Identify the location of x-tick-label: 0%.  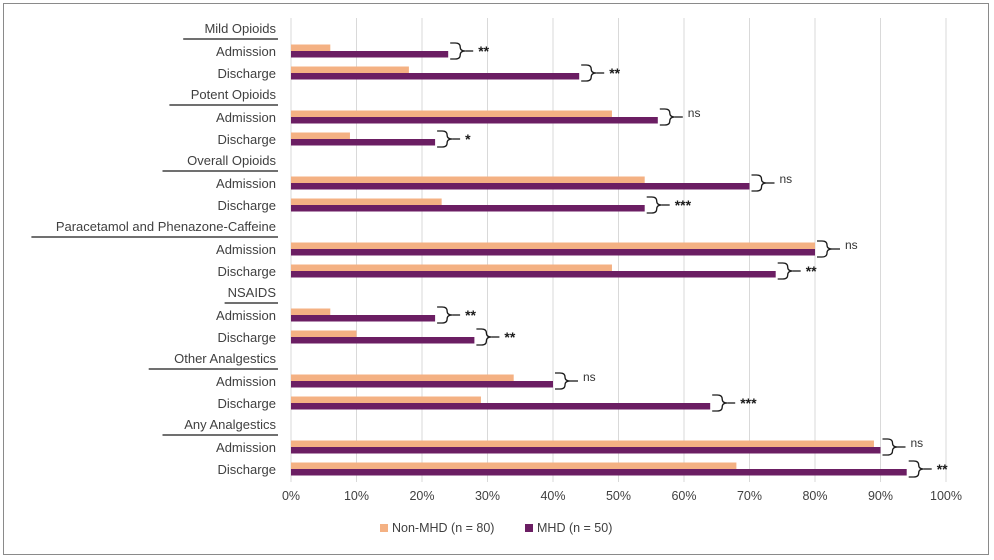
(291, 496).